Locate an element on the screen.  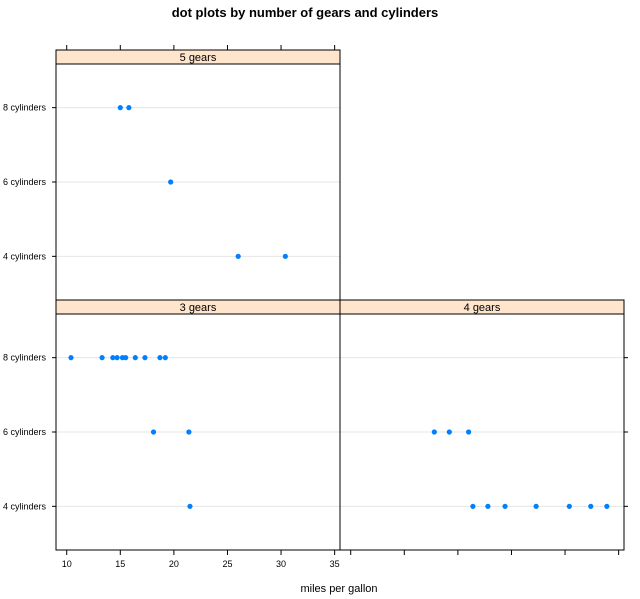
x-axis-title: miles per gallon is located at coordinates (338, 589).